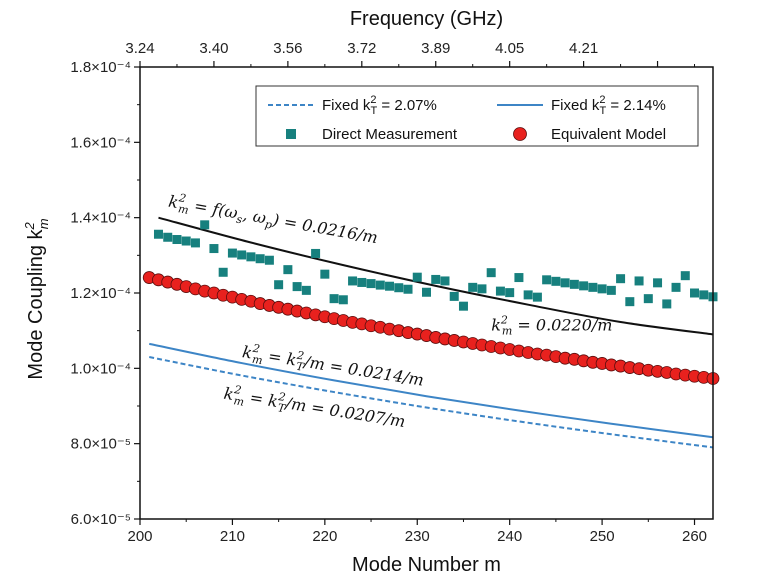 The image size is (765, 586). Describe the element at coordinates (426, 565) in the screenshot. I see `x-axis-title: Mode Number m` at that location.